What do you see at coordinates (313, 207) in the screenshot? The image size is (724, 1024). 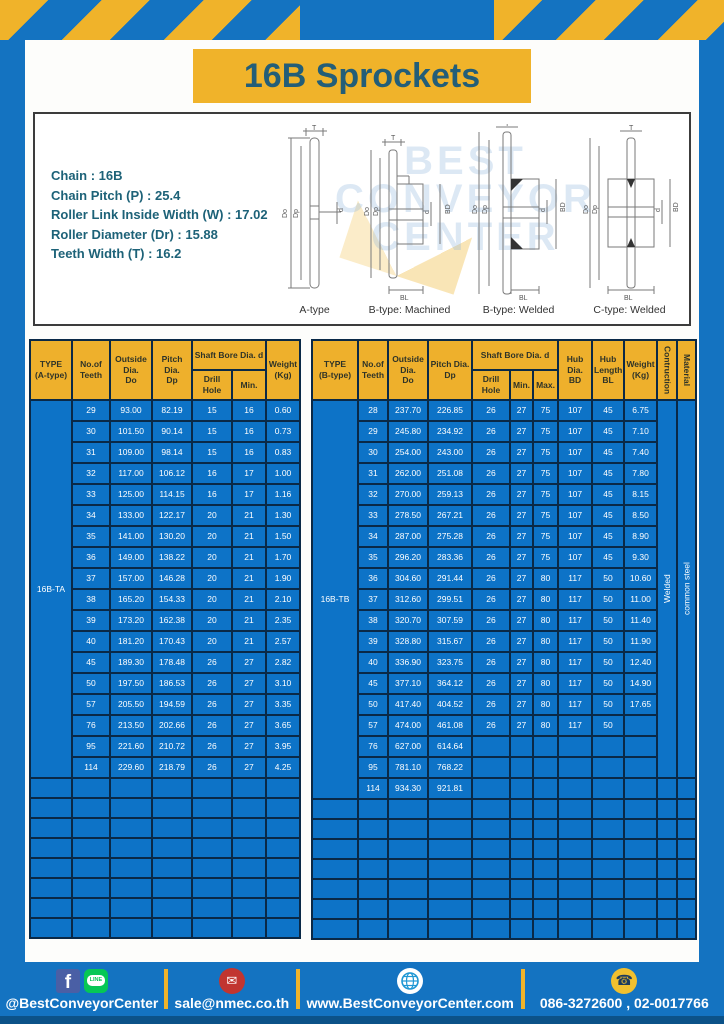 I see `a-type-sketch-icon: T Do Dp d` at bounding box center [313, 207].